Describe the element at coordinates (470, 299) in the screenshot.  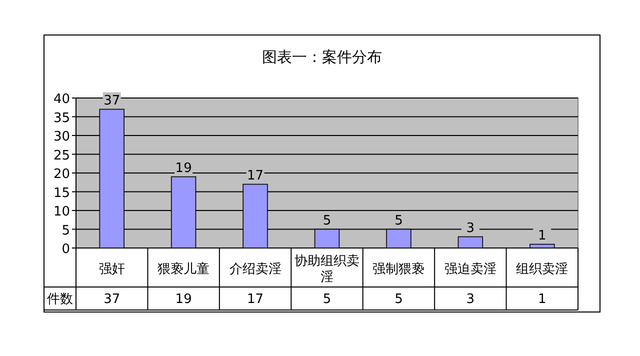
I see `data-label: 3` at that location.